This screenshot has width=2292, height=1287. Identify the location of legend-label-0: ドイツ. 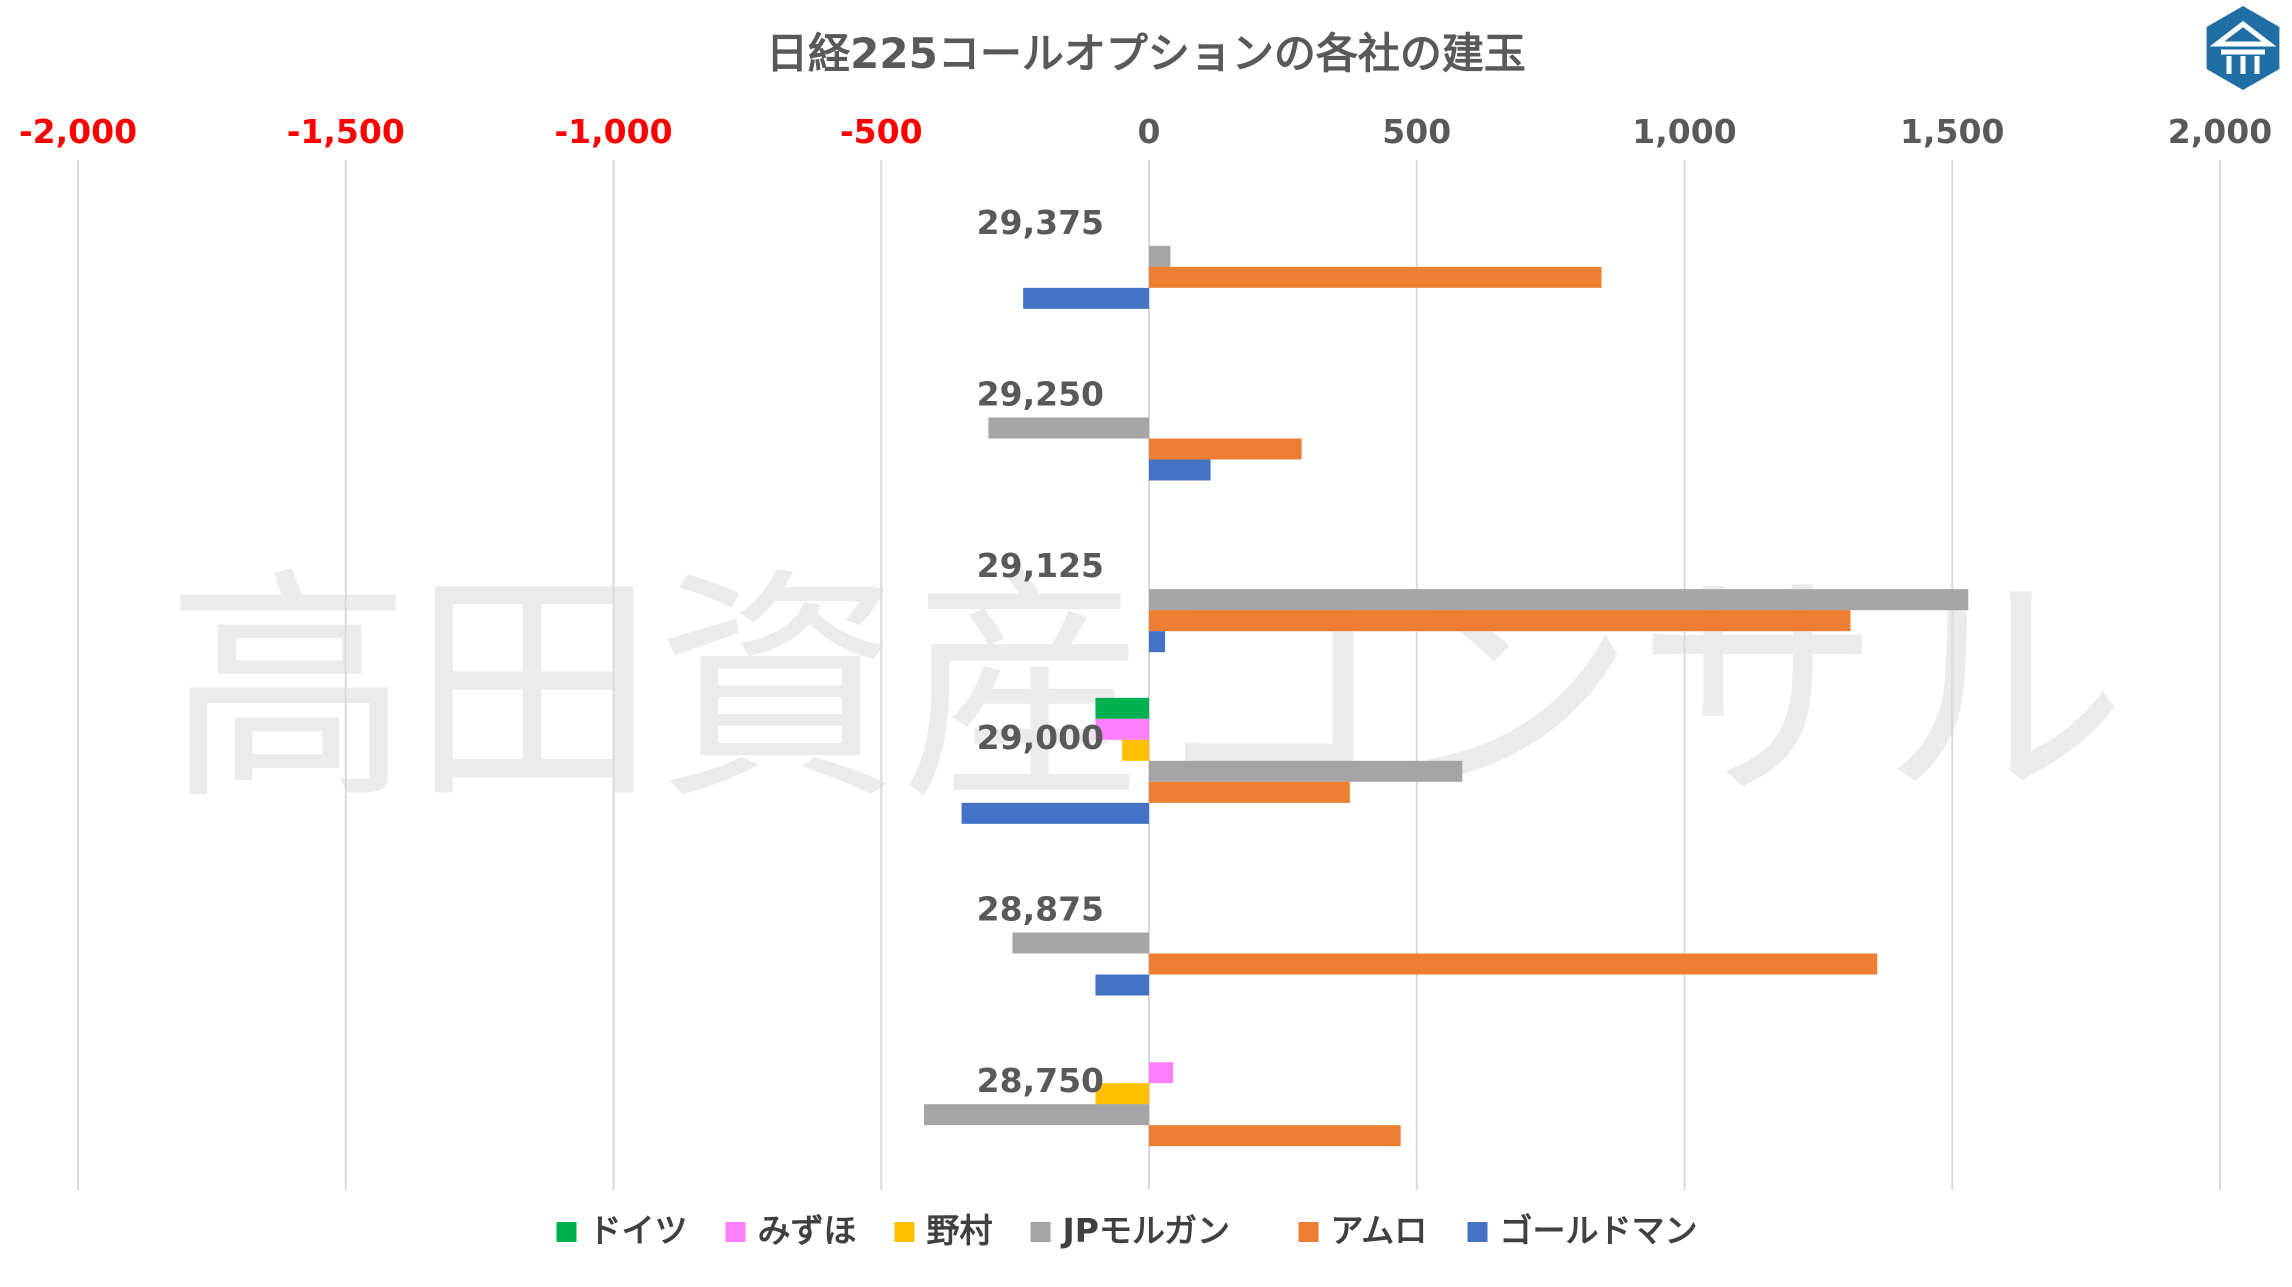
(638, 1230).